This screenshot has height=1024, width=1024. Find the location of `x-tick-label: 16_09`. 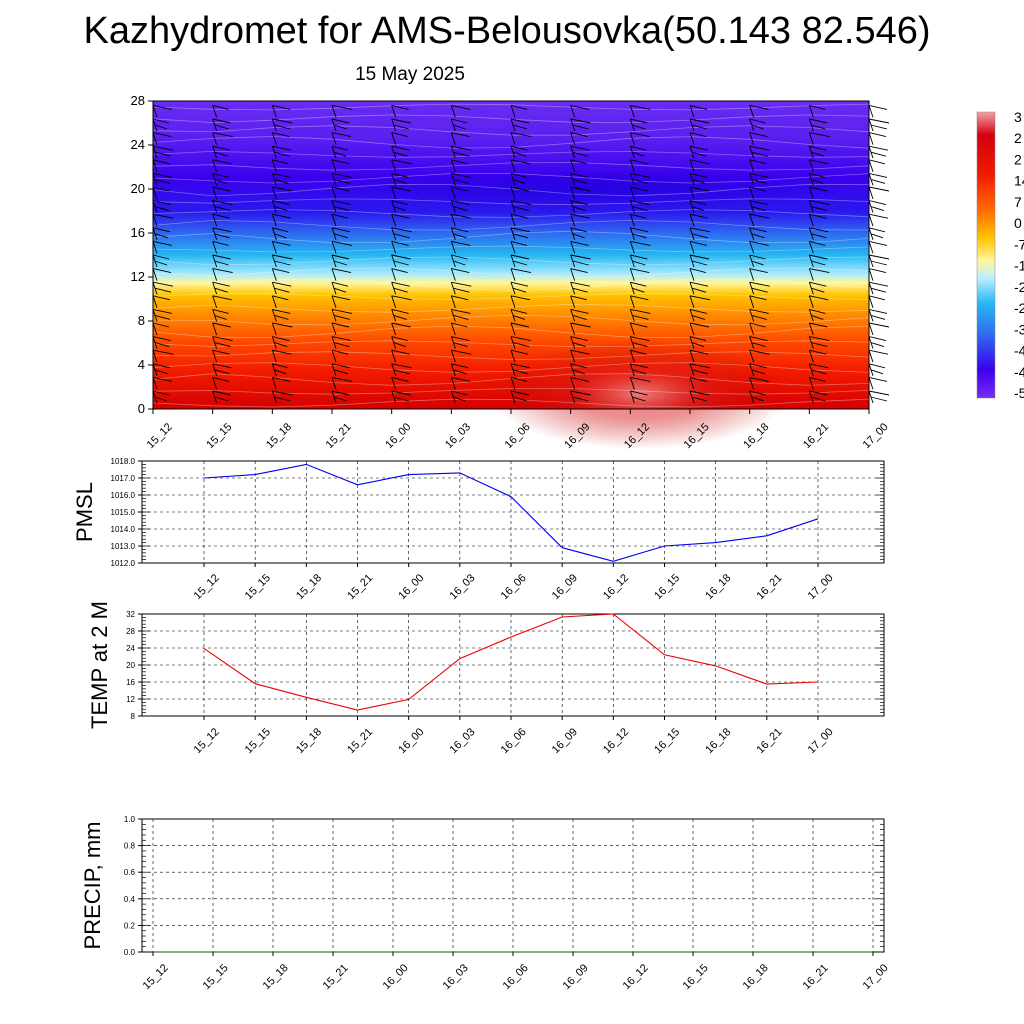

x-tick-label: 16_09 is located at coordinates (565, 587).